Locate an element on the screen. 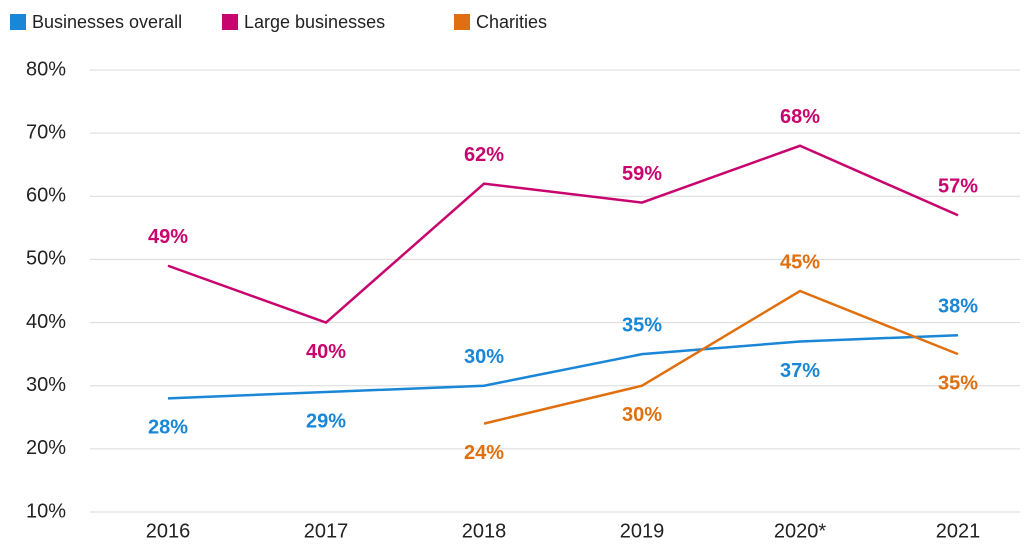 Image resolution: width=1028 pixels, height=548 pixels. data-label: 49% is located at coordinates (168, 237).